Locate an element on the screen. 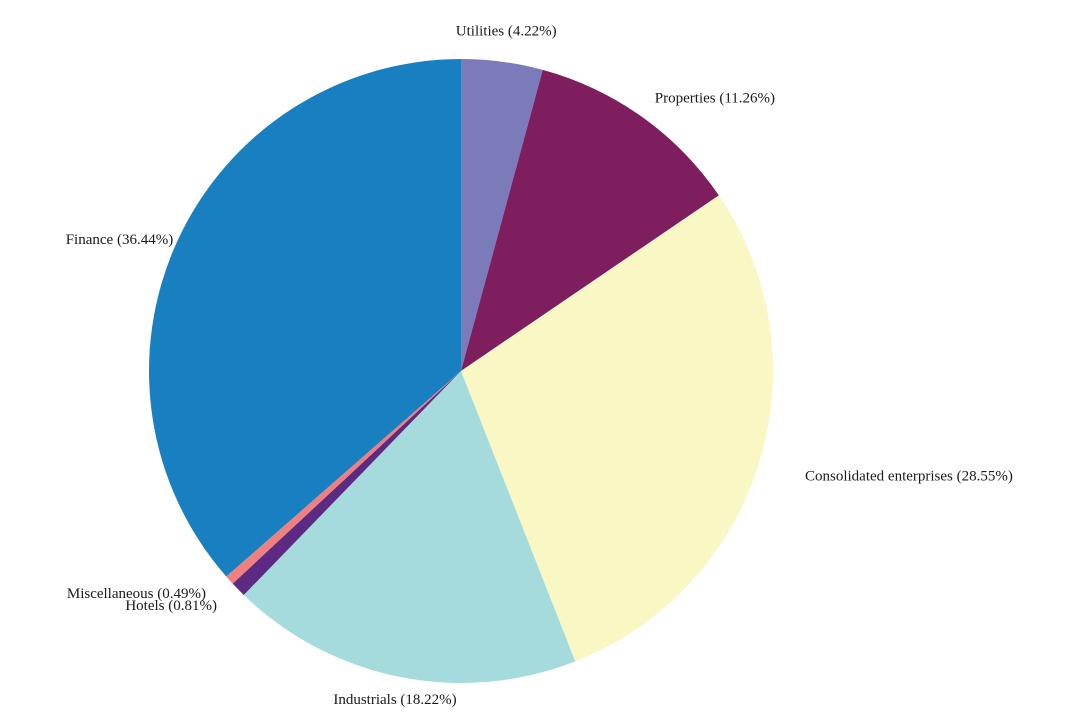 The image size is (1090, 713). slice-label-consolidated-enterprises: Consolidated enterprises (28.55%) is located at coordinates (909, 476).